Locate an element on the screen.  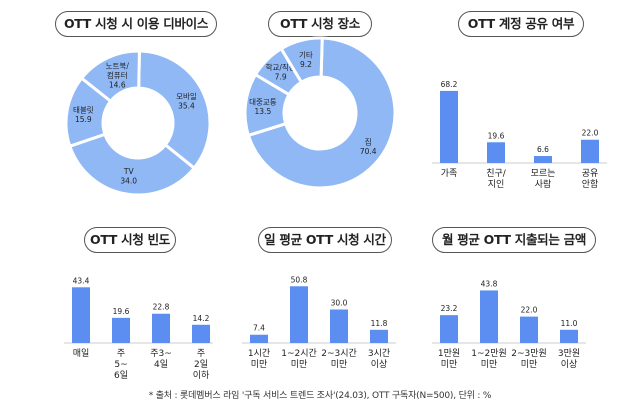
bar-category-label: 1만원 미만 is located at coordinates (449, 359).